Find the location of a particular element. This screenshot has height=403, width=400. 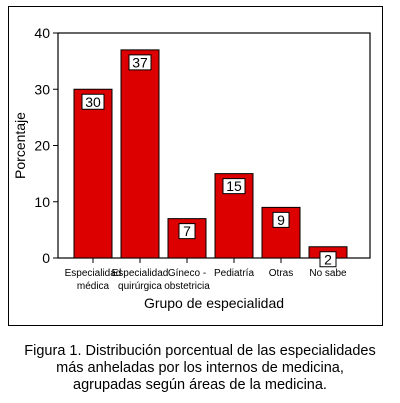

x-tick-label: quirúrgica is located at coordinates (140, 286).